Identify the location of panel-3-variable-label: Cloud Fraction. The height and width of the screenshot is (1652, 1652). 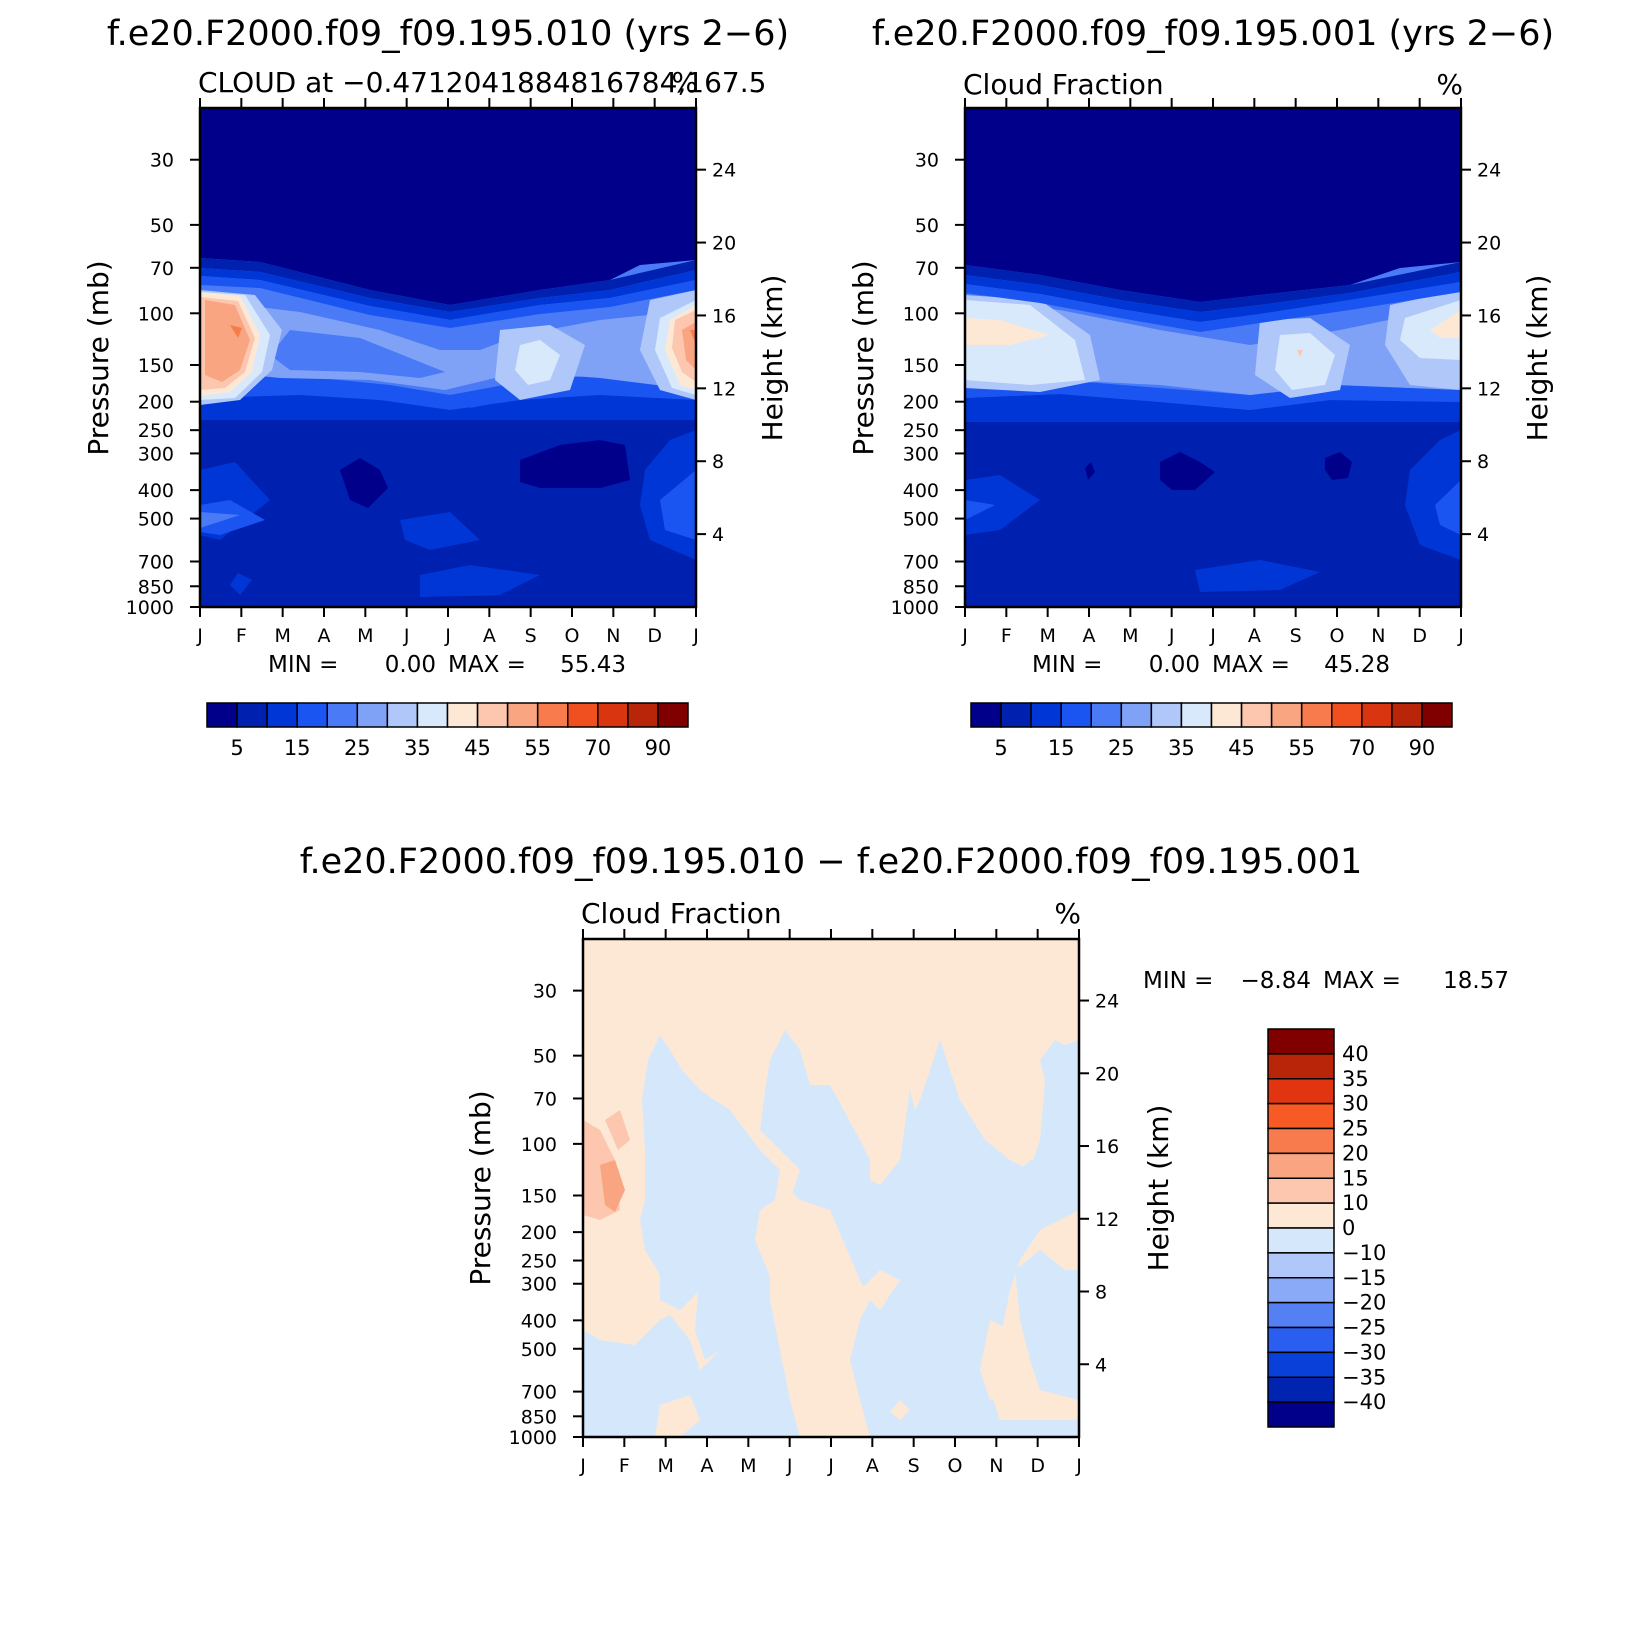
(681, 913).